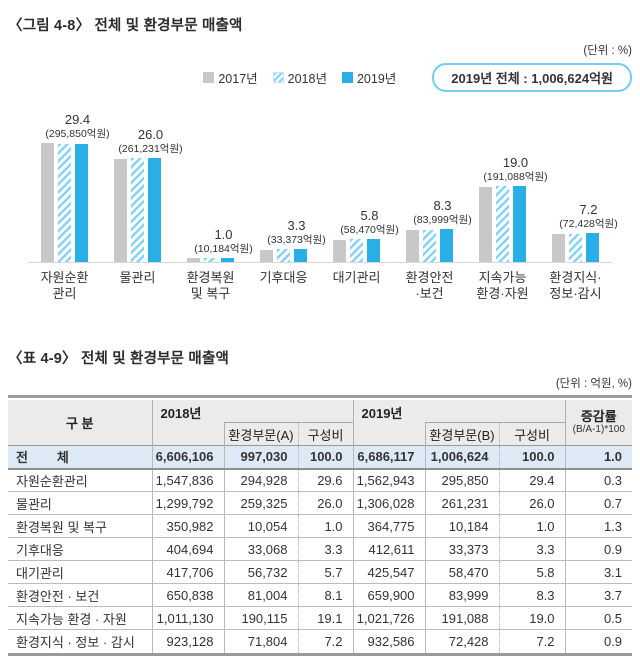 The width and height of the screenshot is (640, 656). What do you see at coordinates (532, 434) in the screenshot?
I see `header-ratio-b: 구성비` at bounding box center [532, 434].